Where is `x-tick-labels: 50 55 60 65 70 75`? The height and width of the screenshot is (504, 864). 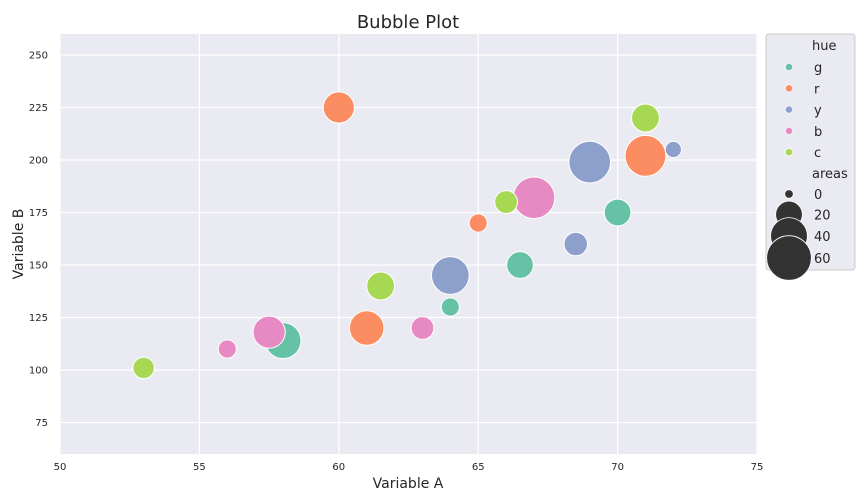 x-tick-labels: 50 55 60 65 70 75 is located at coordinates (409, 467).